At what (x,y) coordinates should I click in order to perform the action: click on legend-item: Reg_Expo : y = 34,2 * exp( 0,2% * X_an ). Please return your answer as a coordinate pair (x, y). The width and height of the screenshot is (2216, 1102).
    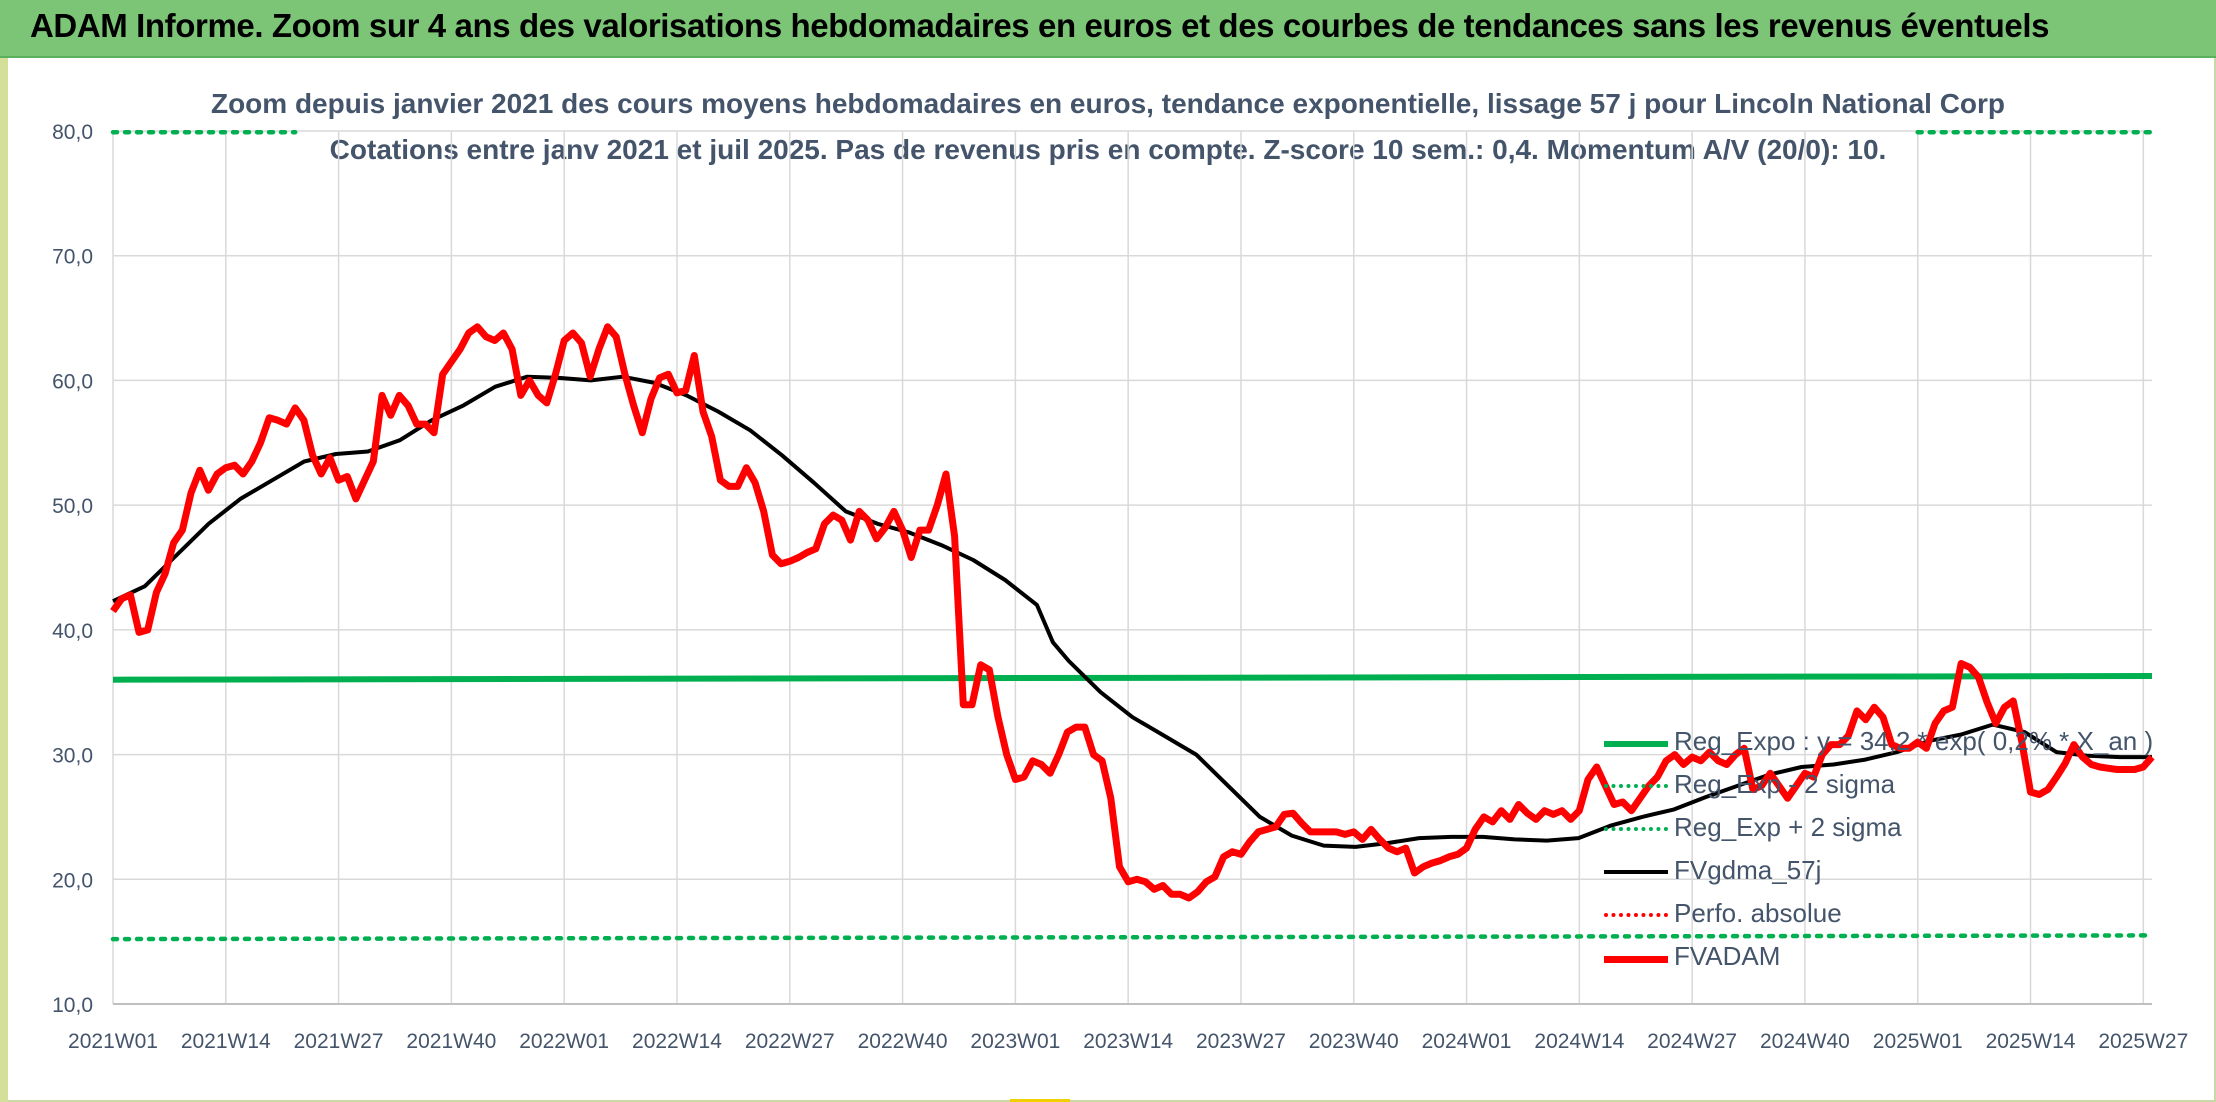
    Looking at the image, I should click on (1877, 742).